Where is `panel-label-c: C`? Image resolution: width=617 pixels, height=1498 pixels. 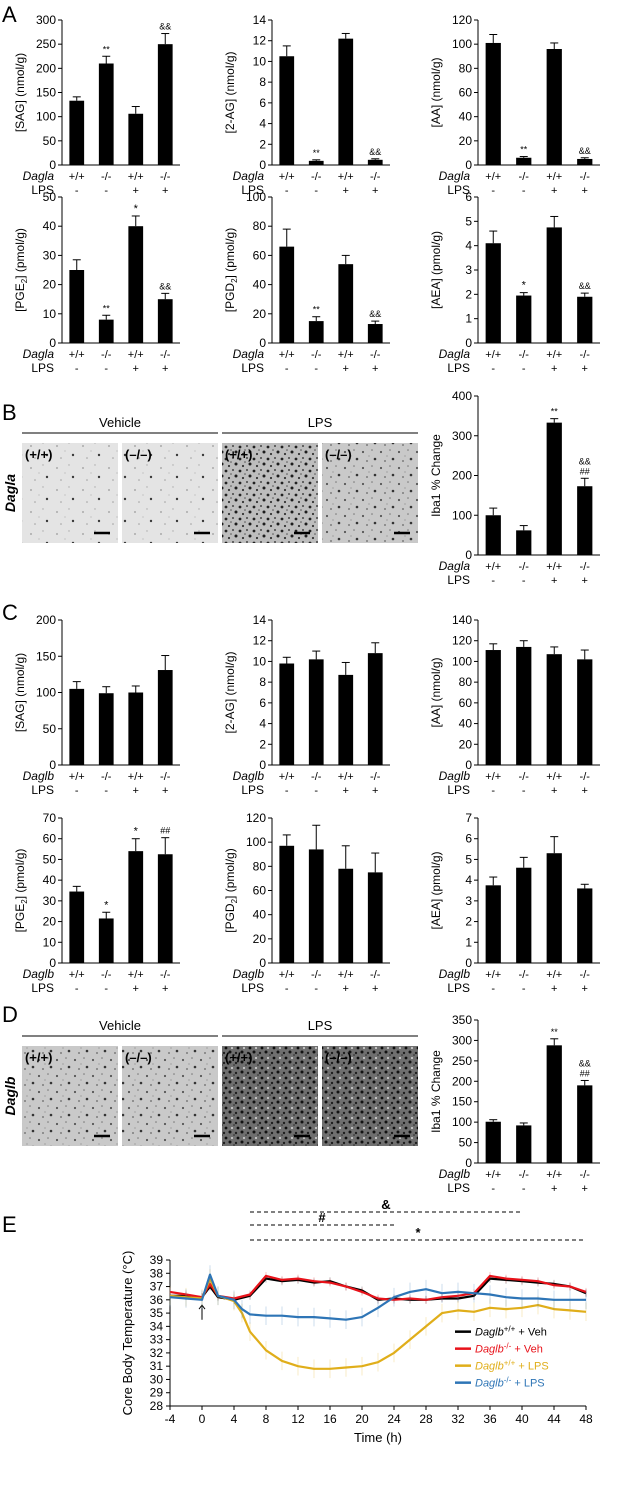 panel-label-c: C is located at coordinates (10, 612).